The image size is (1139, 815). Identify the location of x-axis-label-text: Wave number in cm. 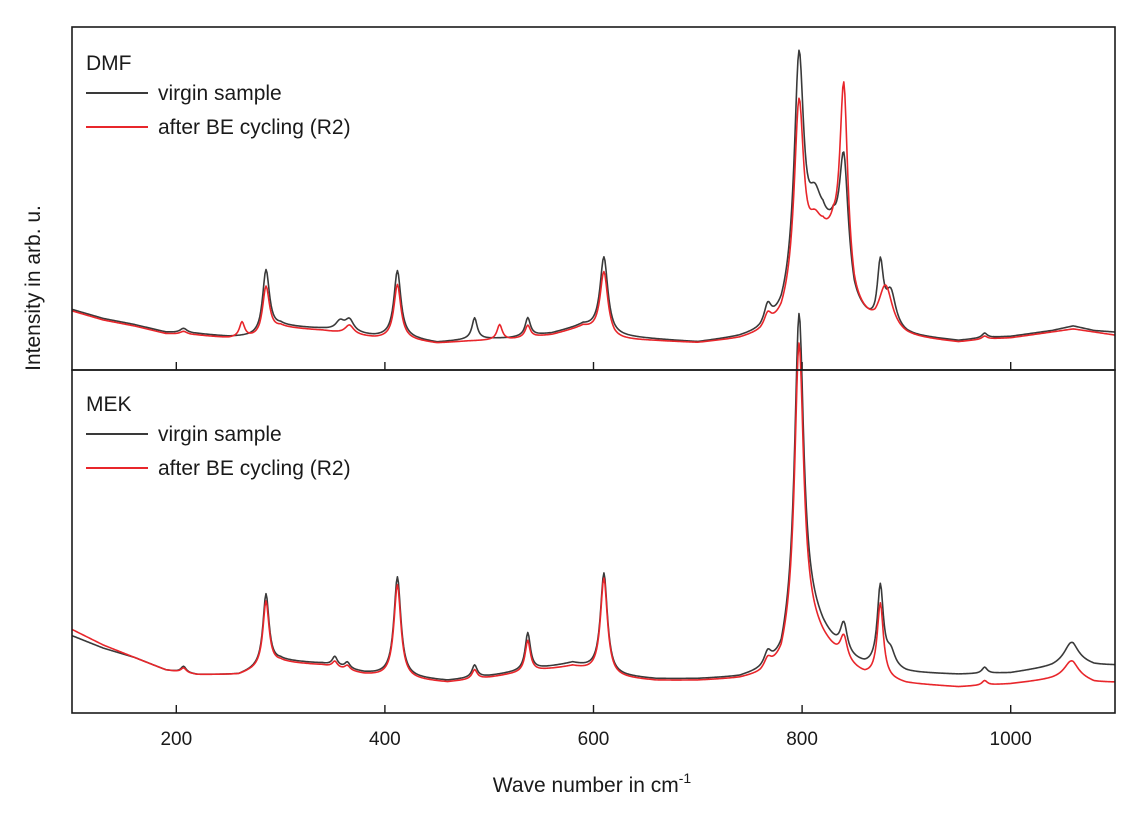
(586, 785).